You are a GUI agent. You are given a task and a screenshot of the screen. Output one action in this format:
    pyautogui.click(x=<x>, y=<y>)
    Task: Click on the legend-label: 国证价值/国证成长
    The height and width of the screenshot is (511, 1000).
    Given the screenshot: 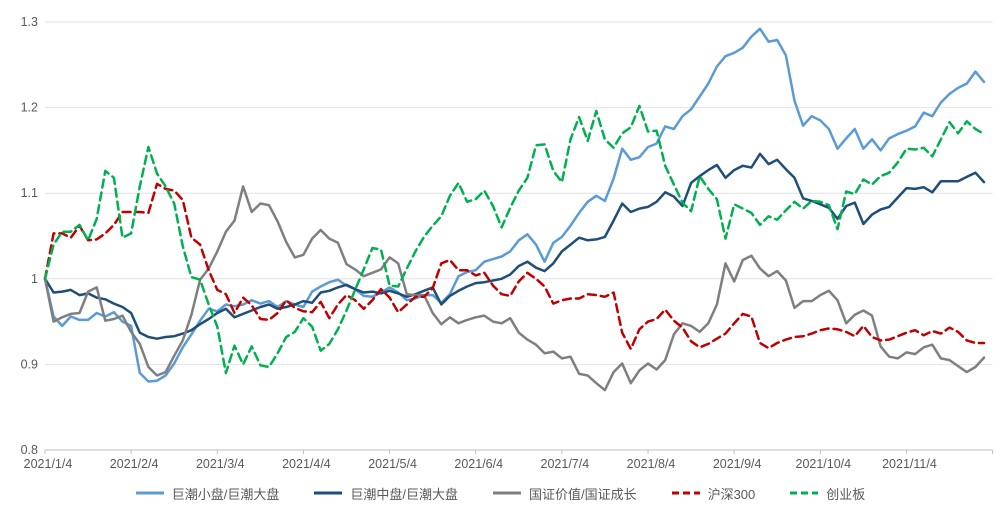 What is the action you would take?
    pyautogui.click(x=582, y=494)
    